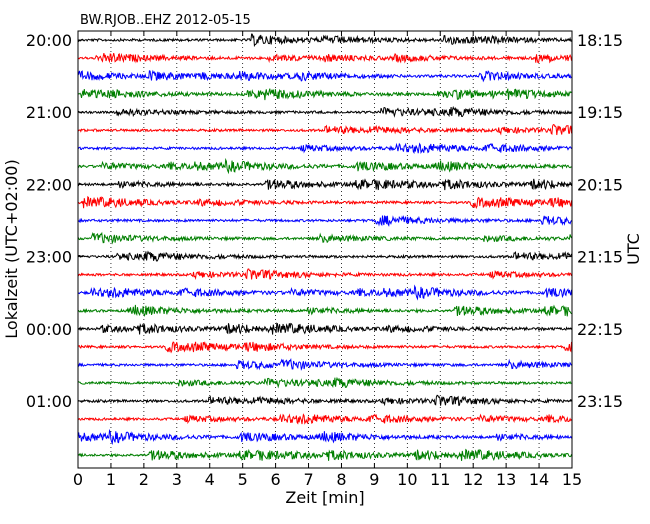 The height and width of the screenshot is (524, 650). Describe the element at coordinates (633, 249) in the screenshot. I see `y-axis-label-right: UTC` at that location.